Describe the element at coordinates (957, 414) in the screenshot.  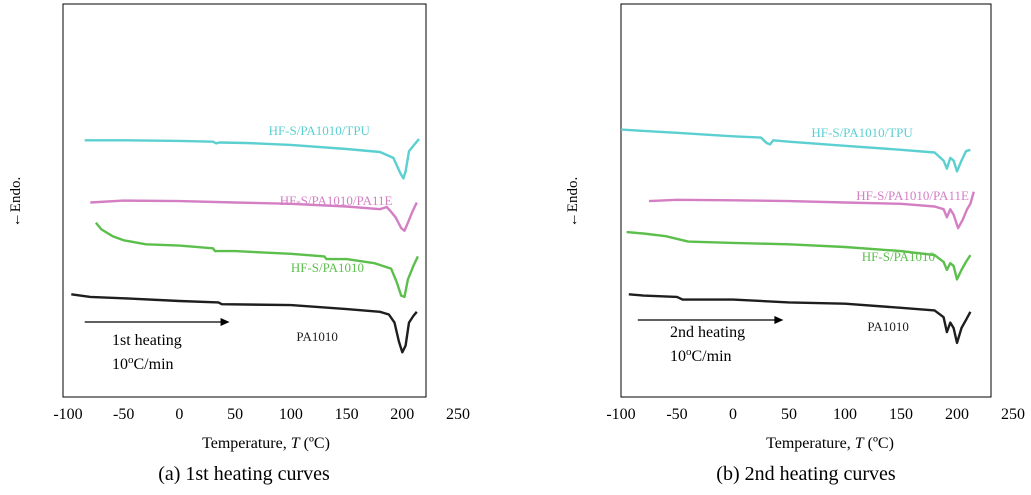
I see `xtick-label-b: 200` at that location.